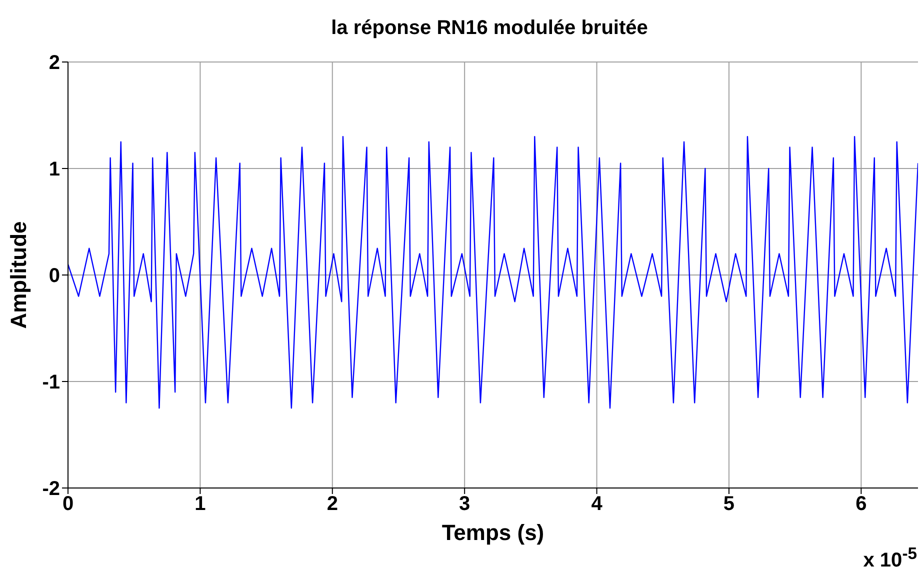 The image size is (921, 583). What do you see at coordinates (464, 504) in the screenshot?
I see `x-tick-label: 3` at bounding box center [464, 504].